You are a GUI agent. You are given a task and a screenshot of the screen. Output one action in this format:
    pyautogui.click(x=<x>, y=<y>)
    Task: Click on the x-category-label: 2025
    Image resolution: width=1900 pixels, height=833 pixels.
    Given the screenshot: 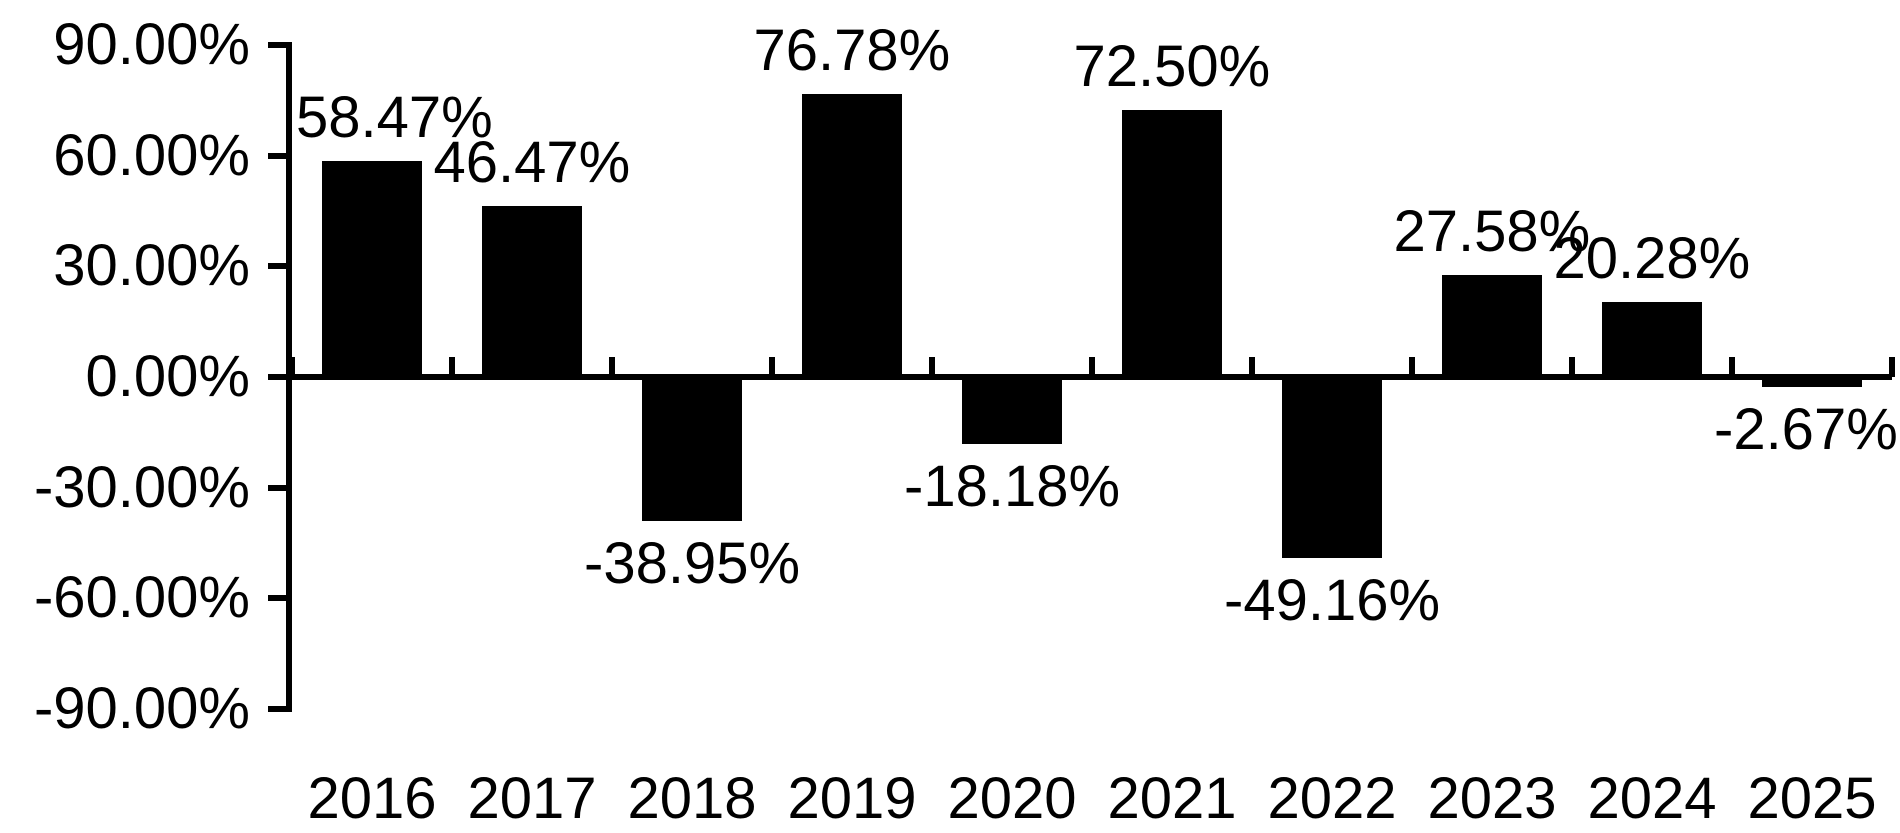 What is the action you would take?
    pyautogui.click(x=1812, y=798)
    